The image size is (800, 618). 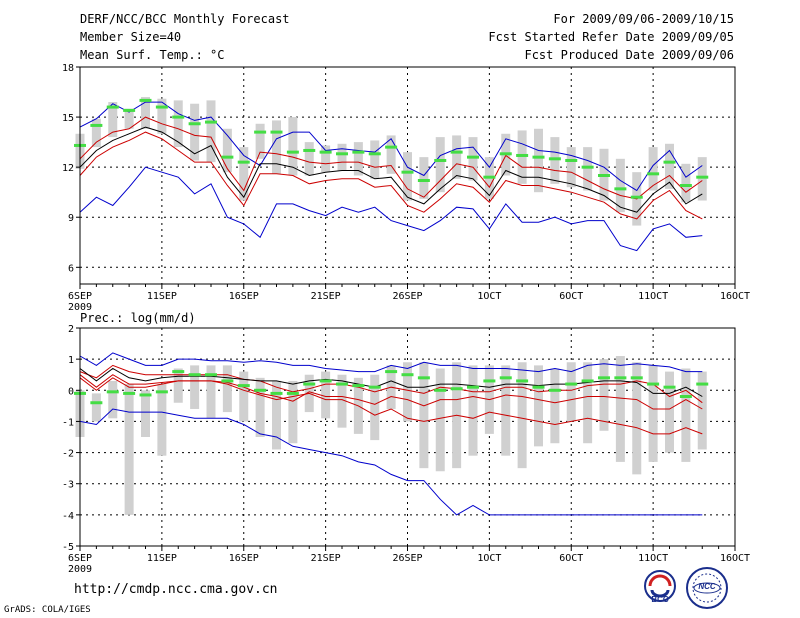 I want to click on temp-xtick-label: 6OCT, so click(x=571, y=296).